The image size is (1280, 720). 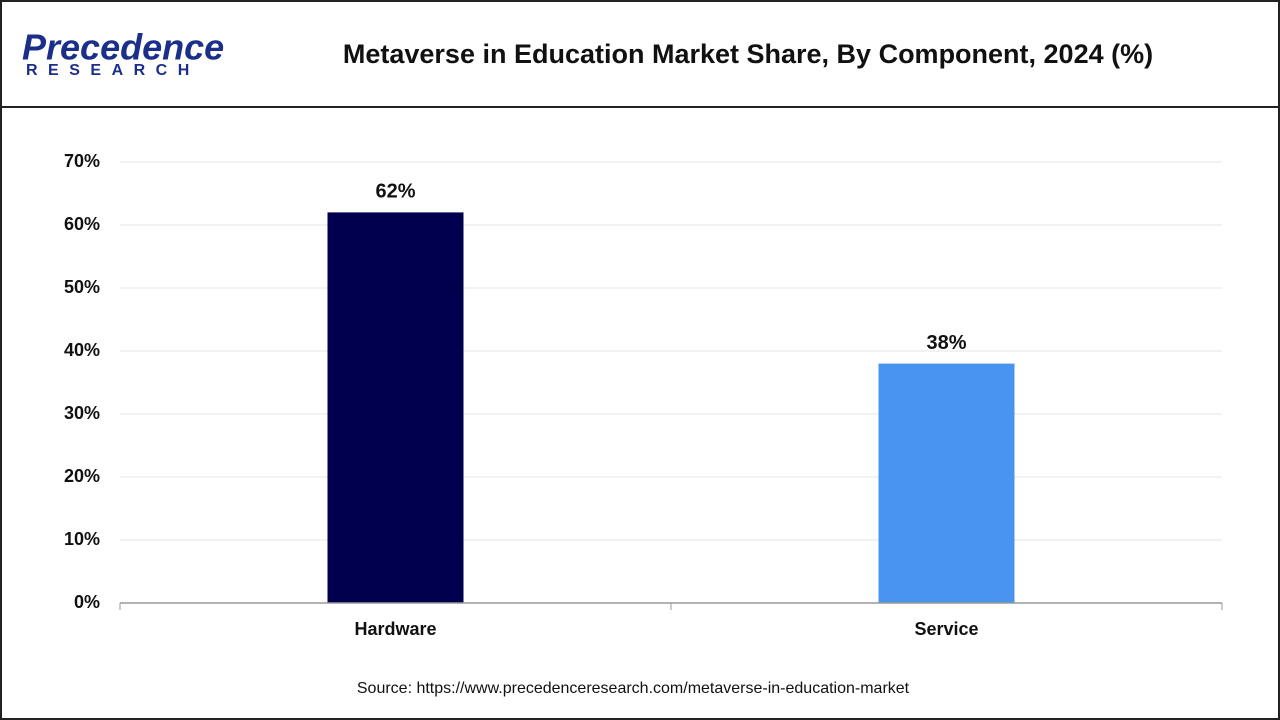 What do you see at coordinates (946, 629) in the screenshot?
I see `x-tick-label: Service` at bounding box center [946, 629].